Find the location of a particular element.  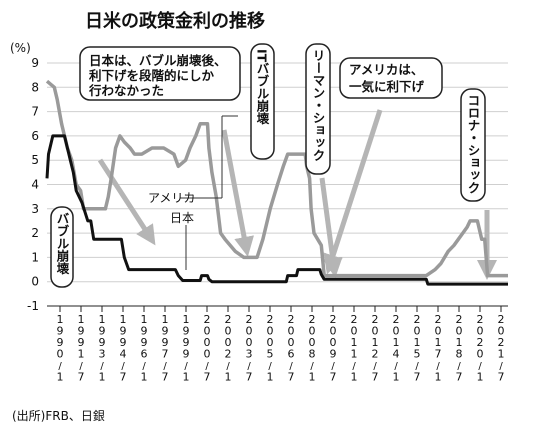

event-label-corona: コロナ・ショック is located at coordinates (473, 145).